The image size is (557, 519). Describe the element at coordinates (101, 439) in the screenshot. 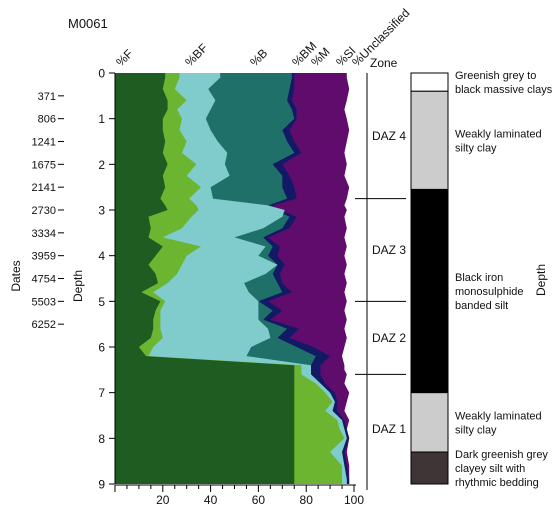

I see `depth-tick-label: 8` at that location.